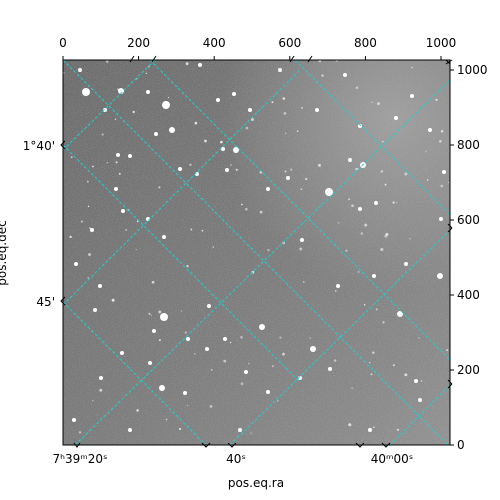  What do you see at coordinates (214, 43) in the screenshot?
I see `top-tick-label: 400` at bounding box center [214, 43].